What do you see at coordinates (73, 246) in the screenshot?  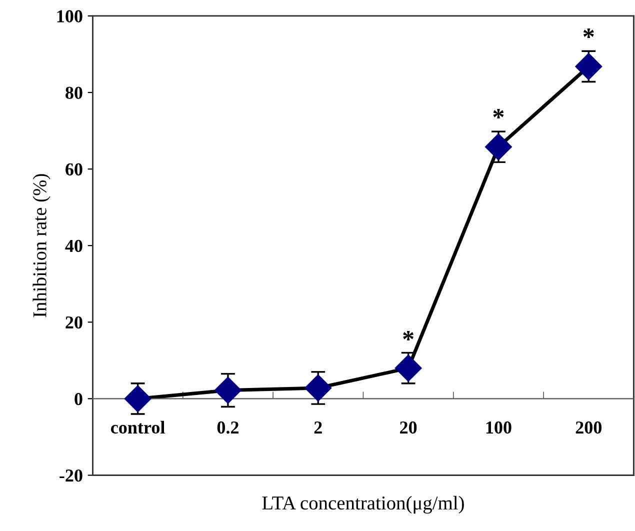 I see `y-tick-label: 40` at bounding box center [73, 246].